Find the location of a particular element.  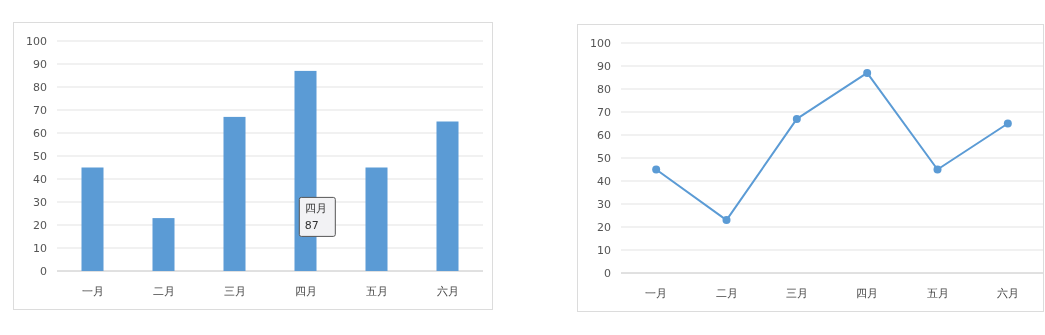

annotation: 四月 87 is located at coordinates (315, 217).